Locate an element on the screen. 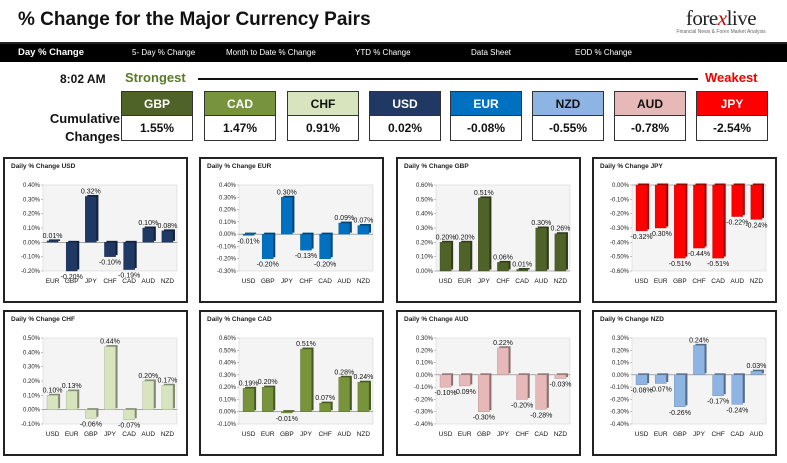  currency-code: EUR is located at coordinates (486, 104).